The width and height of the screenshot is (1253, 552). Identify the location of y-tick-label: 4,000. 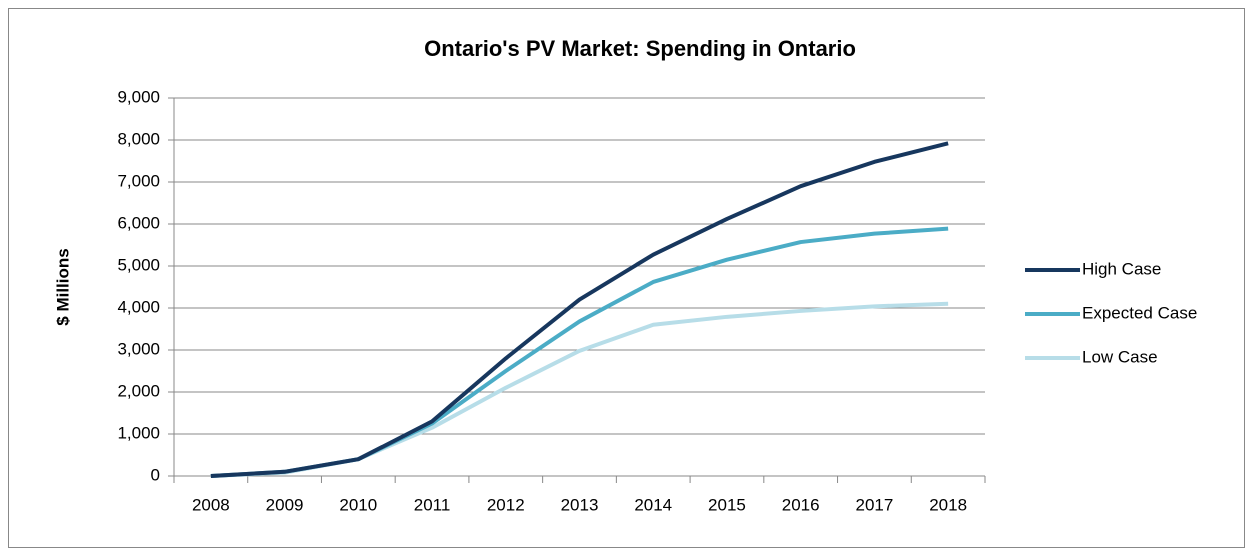
(138, 306).